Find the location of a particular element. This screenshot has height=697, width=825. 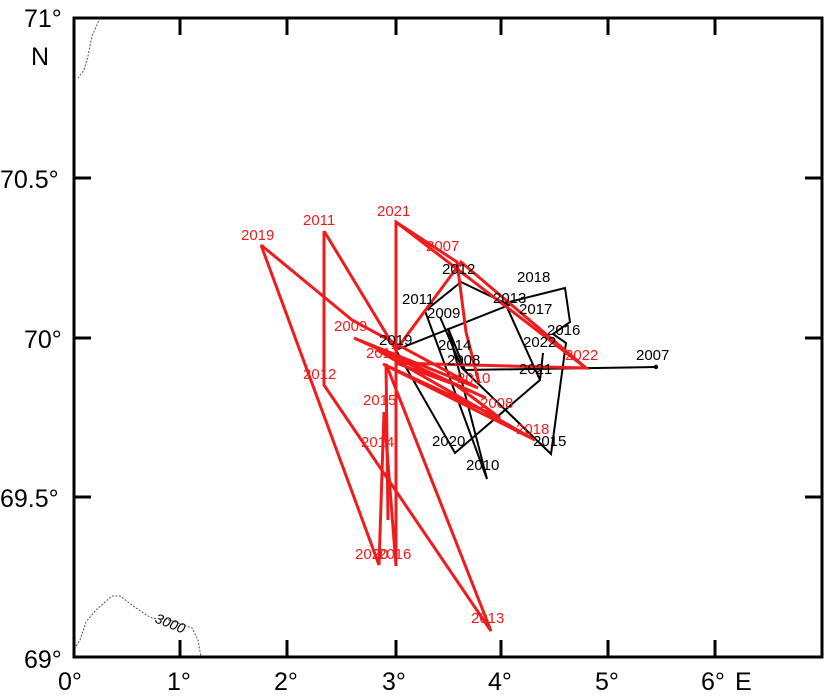

red-label-2015: 2015 is located at coordinates (379, 400).